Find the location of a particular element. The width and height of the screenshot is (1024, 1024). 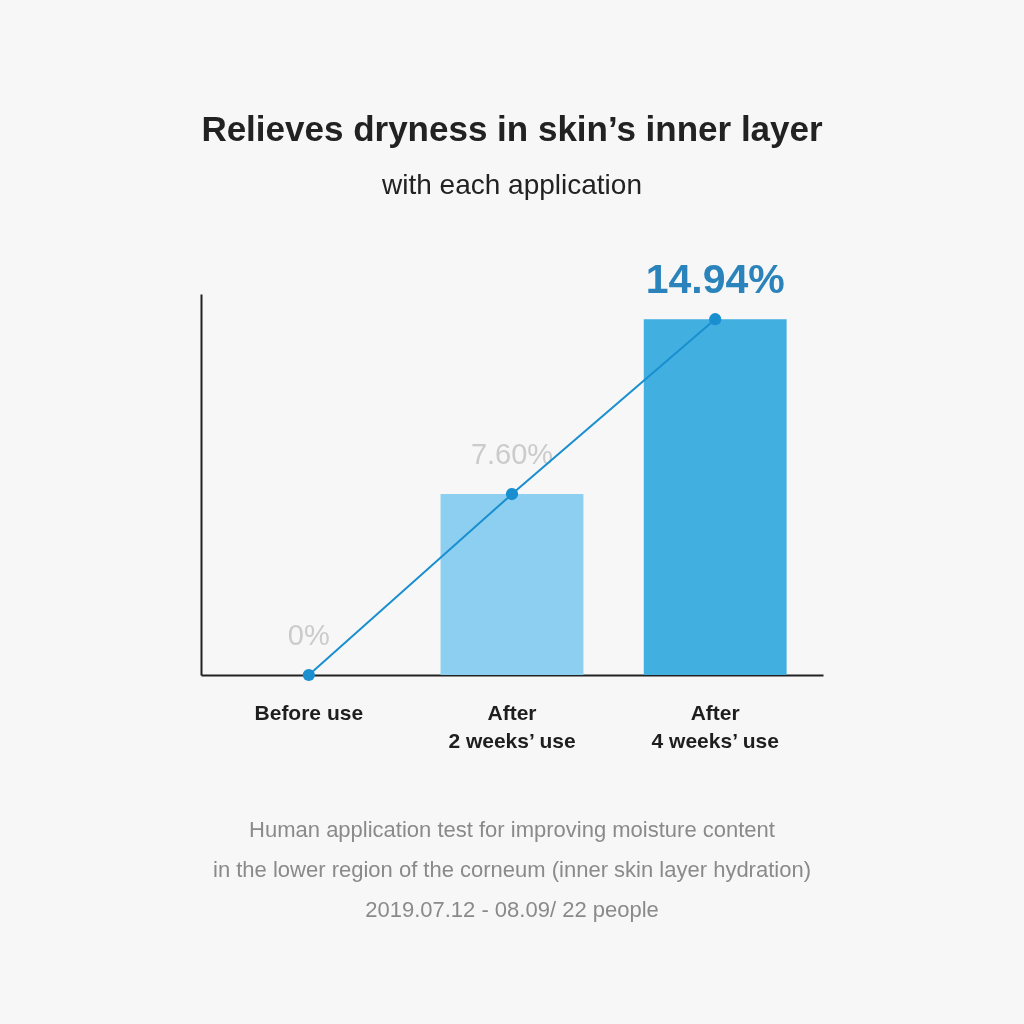

text: in the lower region of the corneum (inner skin layer hydration) is located at coordinates (512, 870).